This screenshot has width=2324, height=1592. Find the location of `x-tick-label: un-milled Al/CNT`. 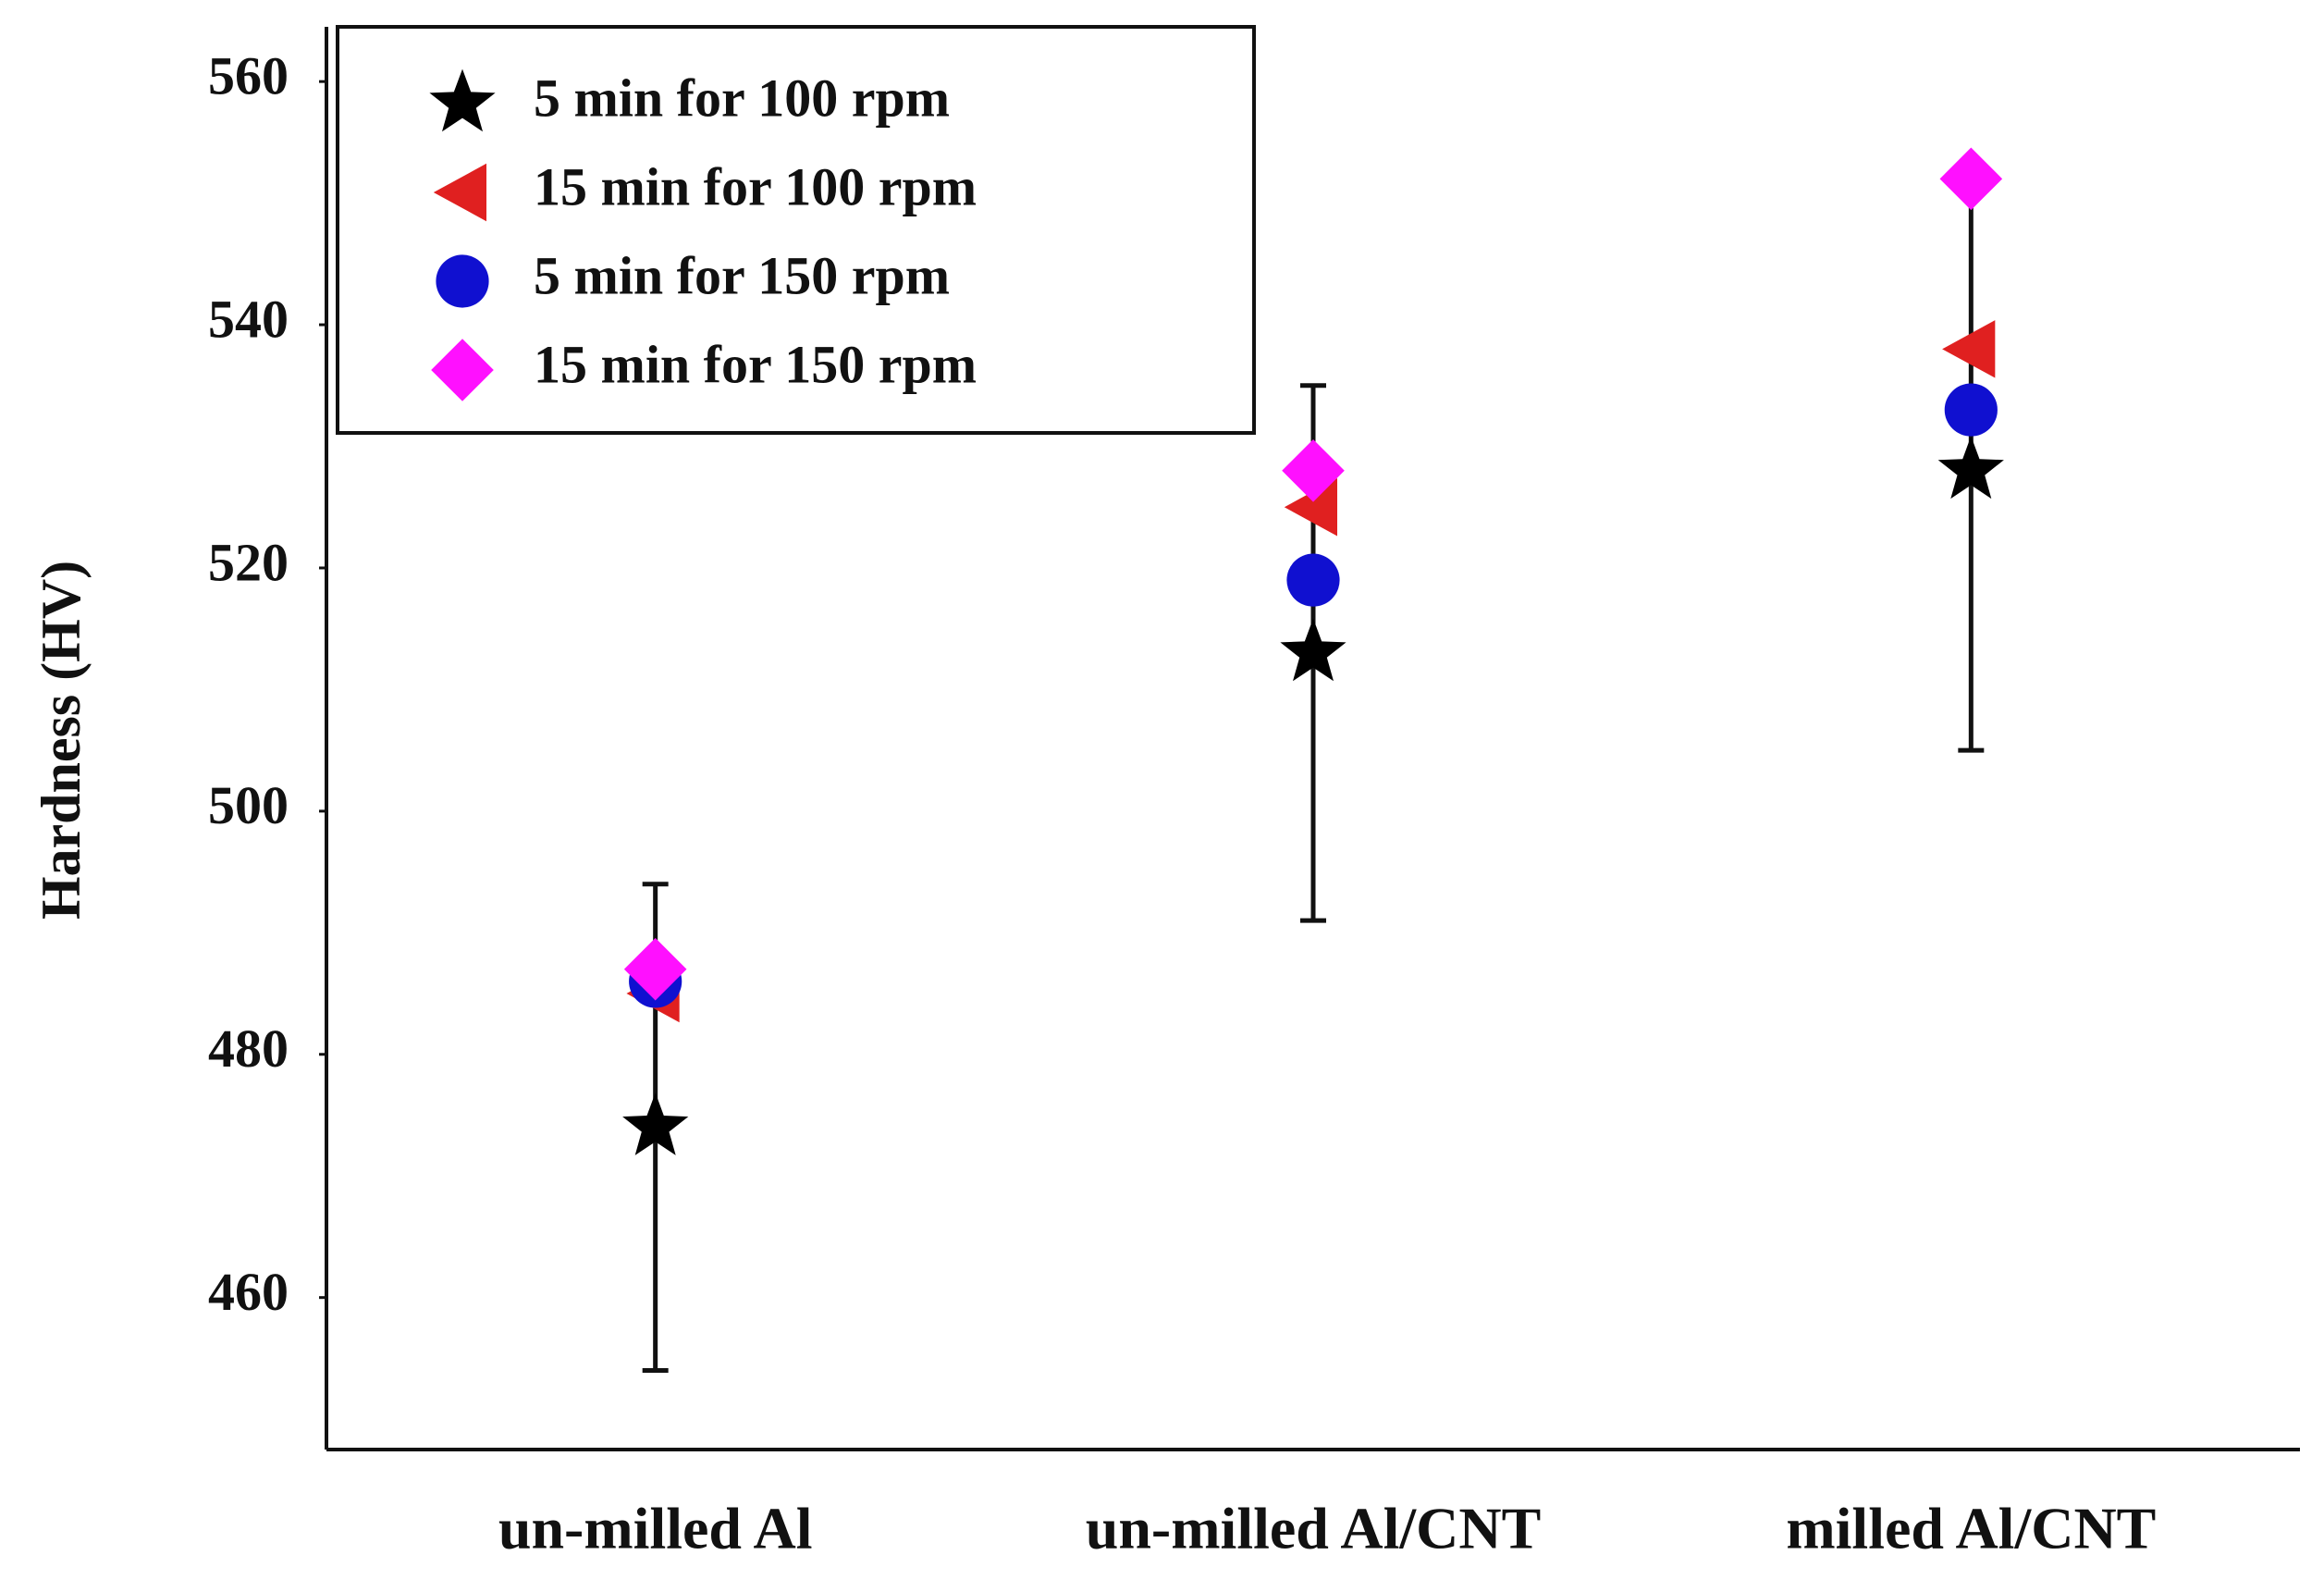

x-tick-label: un-milled Al/CNT is located at coordinates (1314, 1528).